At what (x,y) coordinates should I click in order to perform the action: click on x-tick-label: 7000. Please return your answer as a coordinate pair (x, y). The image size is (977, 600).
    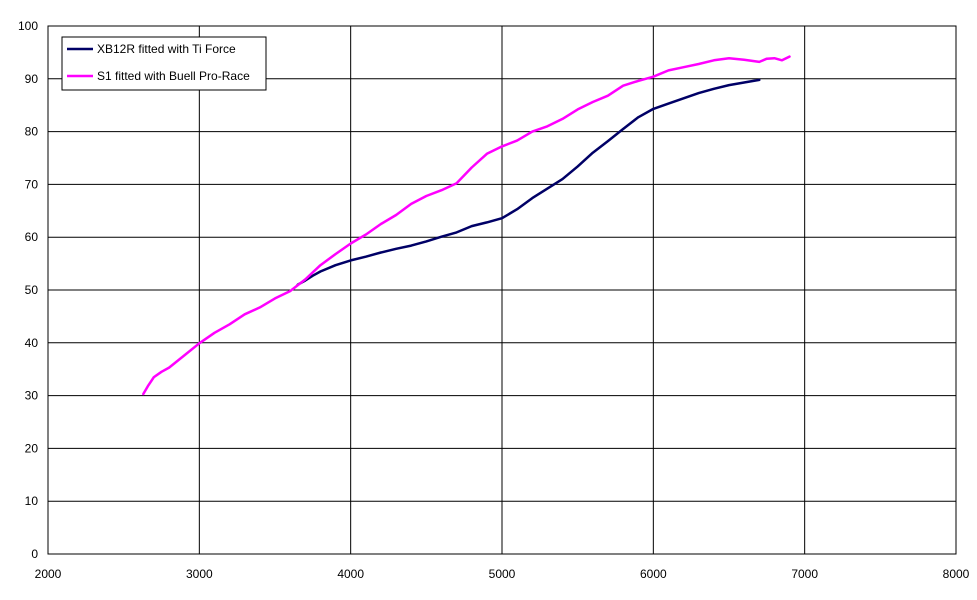
    Looking at the image, I should click on (804, 574).